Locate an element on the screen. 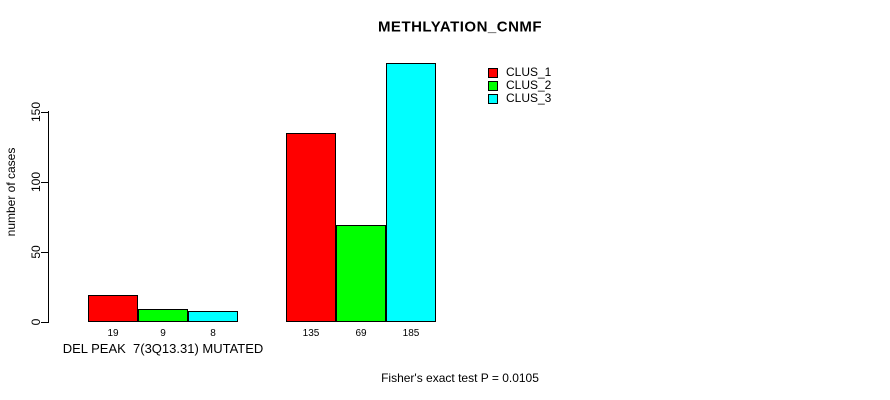 The height and width of the screenshot is (400, 890). legend-label: CLUS_1 is located at coordinates (529, 72).